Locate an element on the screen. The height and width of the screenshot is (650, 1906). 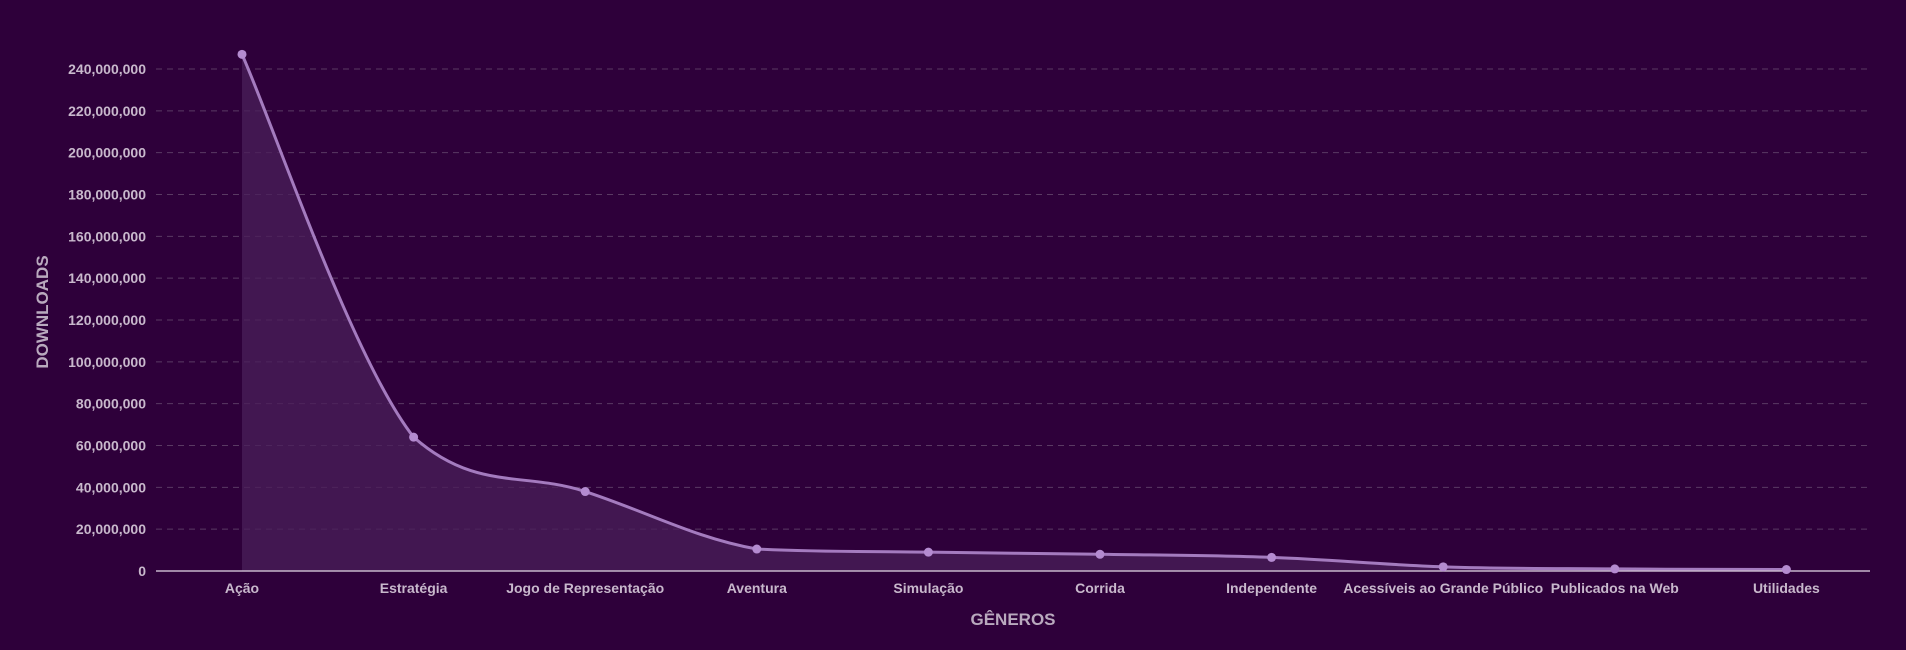
x-tick-label: Estratégia is located at coordinates (414, 588).